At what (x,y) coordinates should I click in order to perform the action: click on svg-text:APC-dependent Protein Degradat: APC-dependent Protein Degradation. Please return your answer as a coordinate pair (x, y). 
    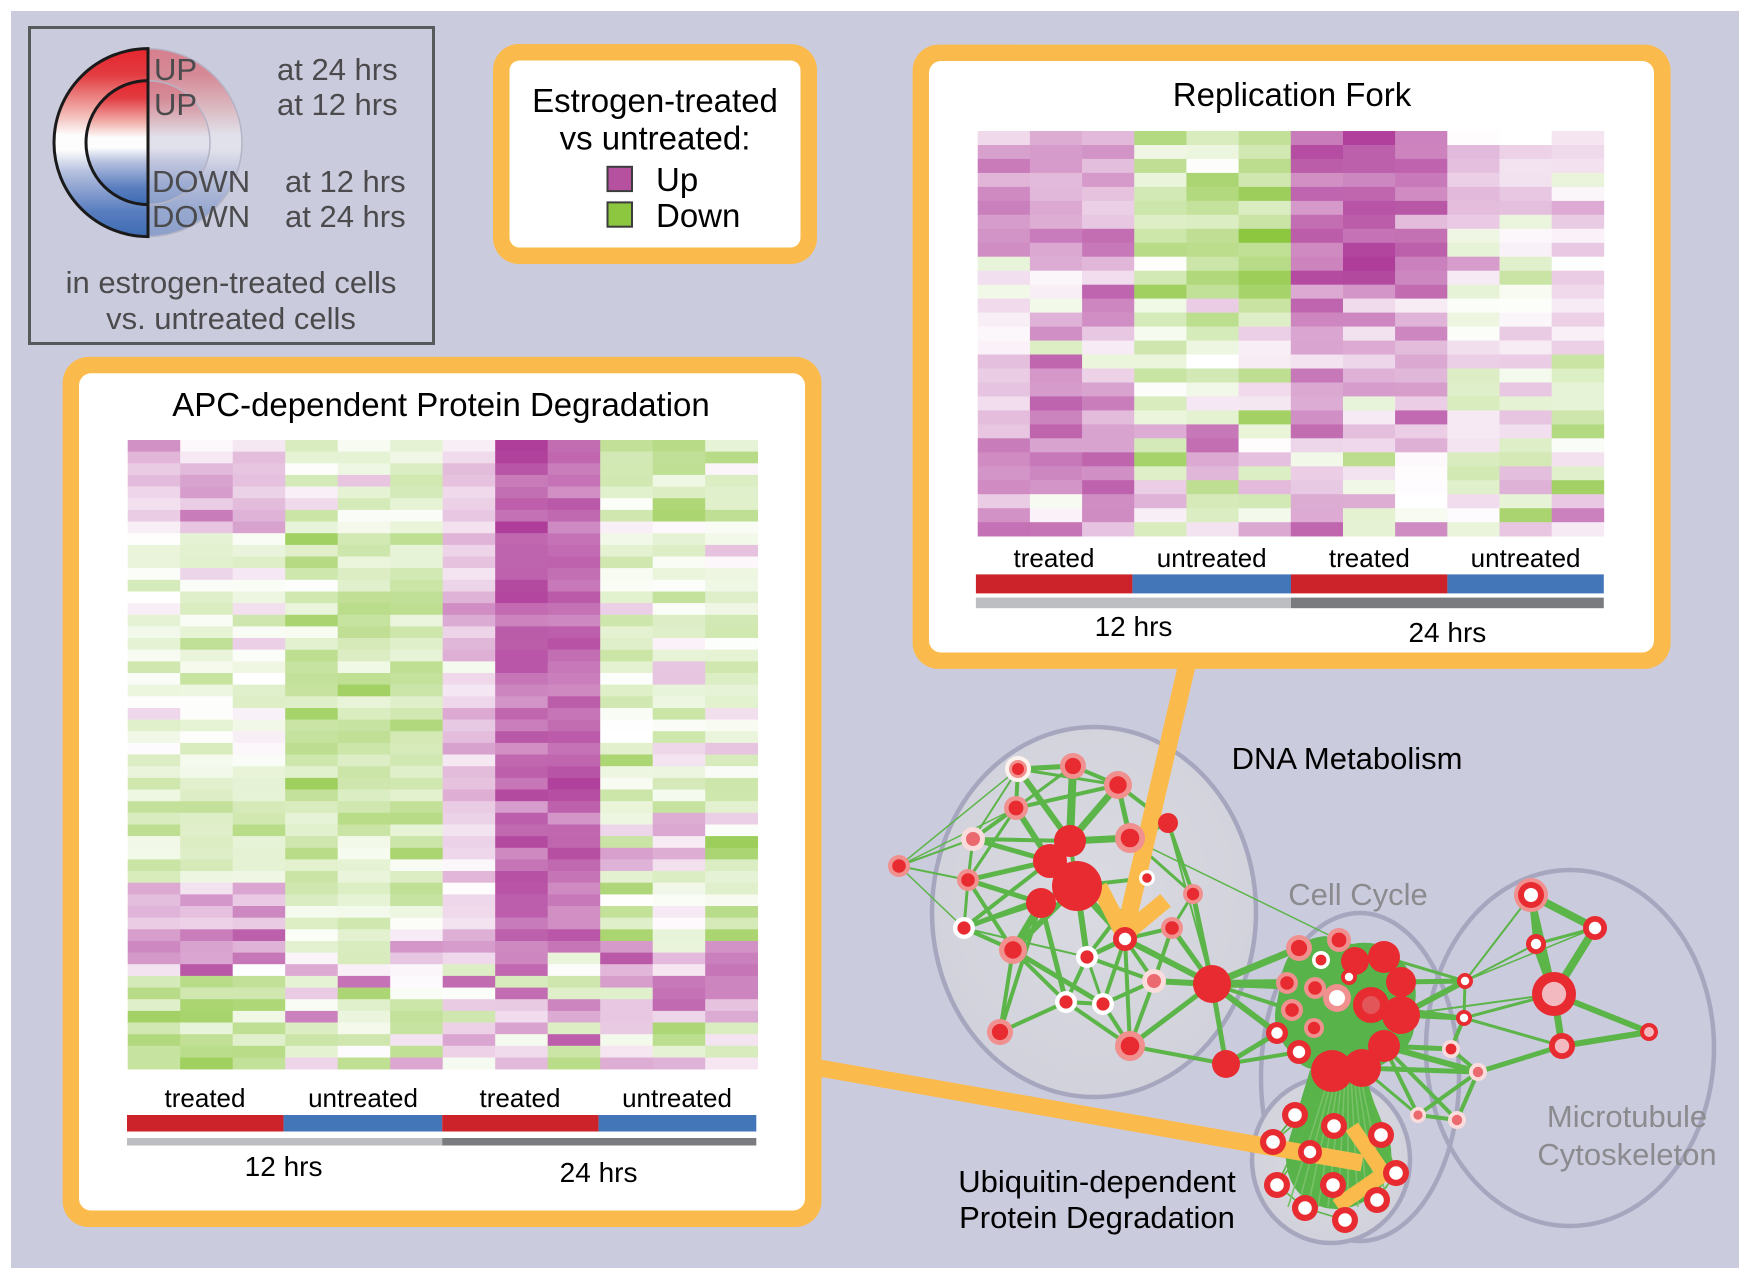
    Looking at the image, I should click on (441, 404).